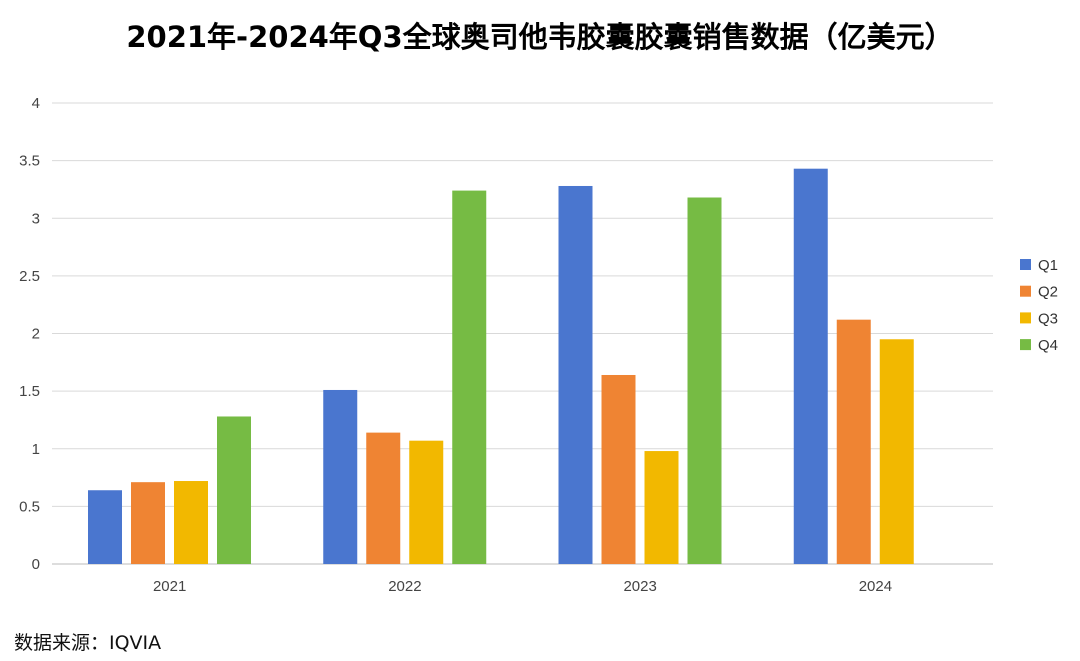 The height and width of the screenshot is (661, 1080). Describe the element at coordinates (105, 527) in the screenshot. I see `bar-2021-Q1` at that location.